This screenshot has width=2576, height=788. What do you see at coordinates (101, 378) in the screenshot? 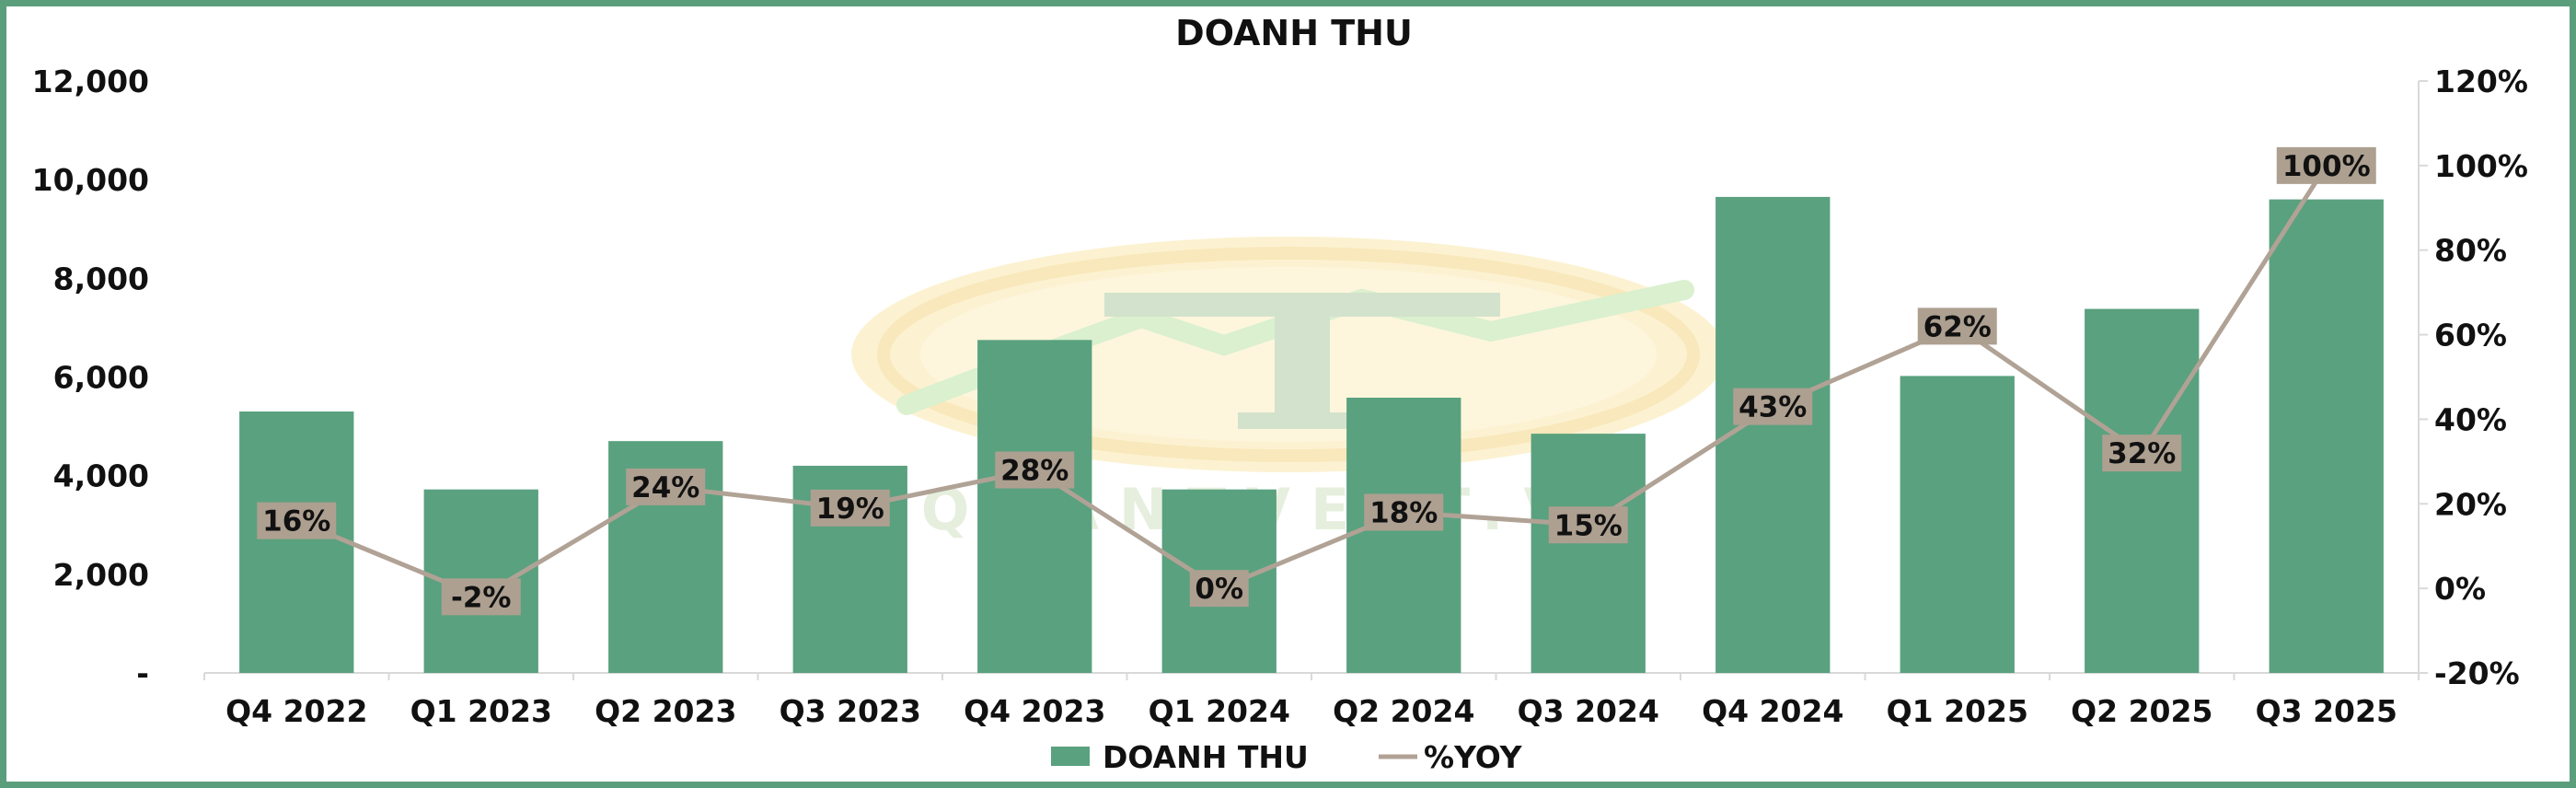
I see `left-axis-tick-label: 6,000` at bounding box center [101, 378].